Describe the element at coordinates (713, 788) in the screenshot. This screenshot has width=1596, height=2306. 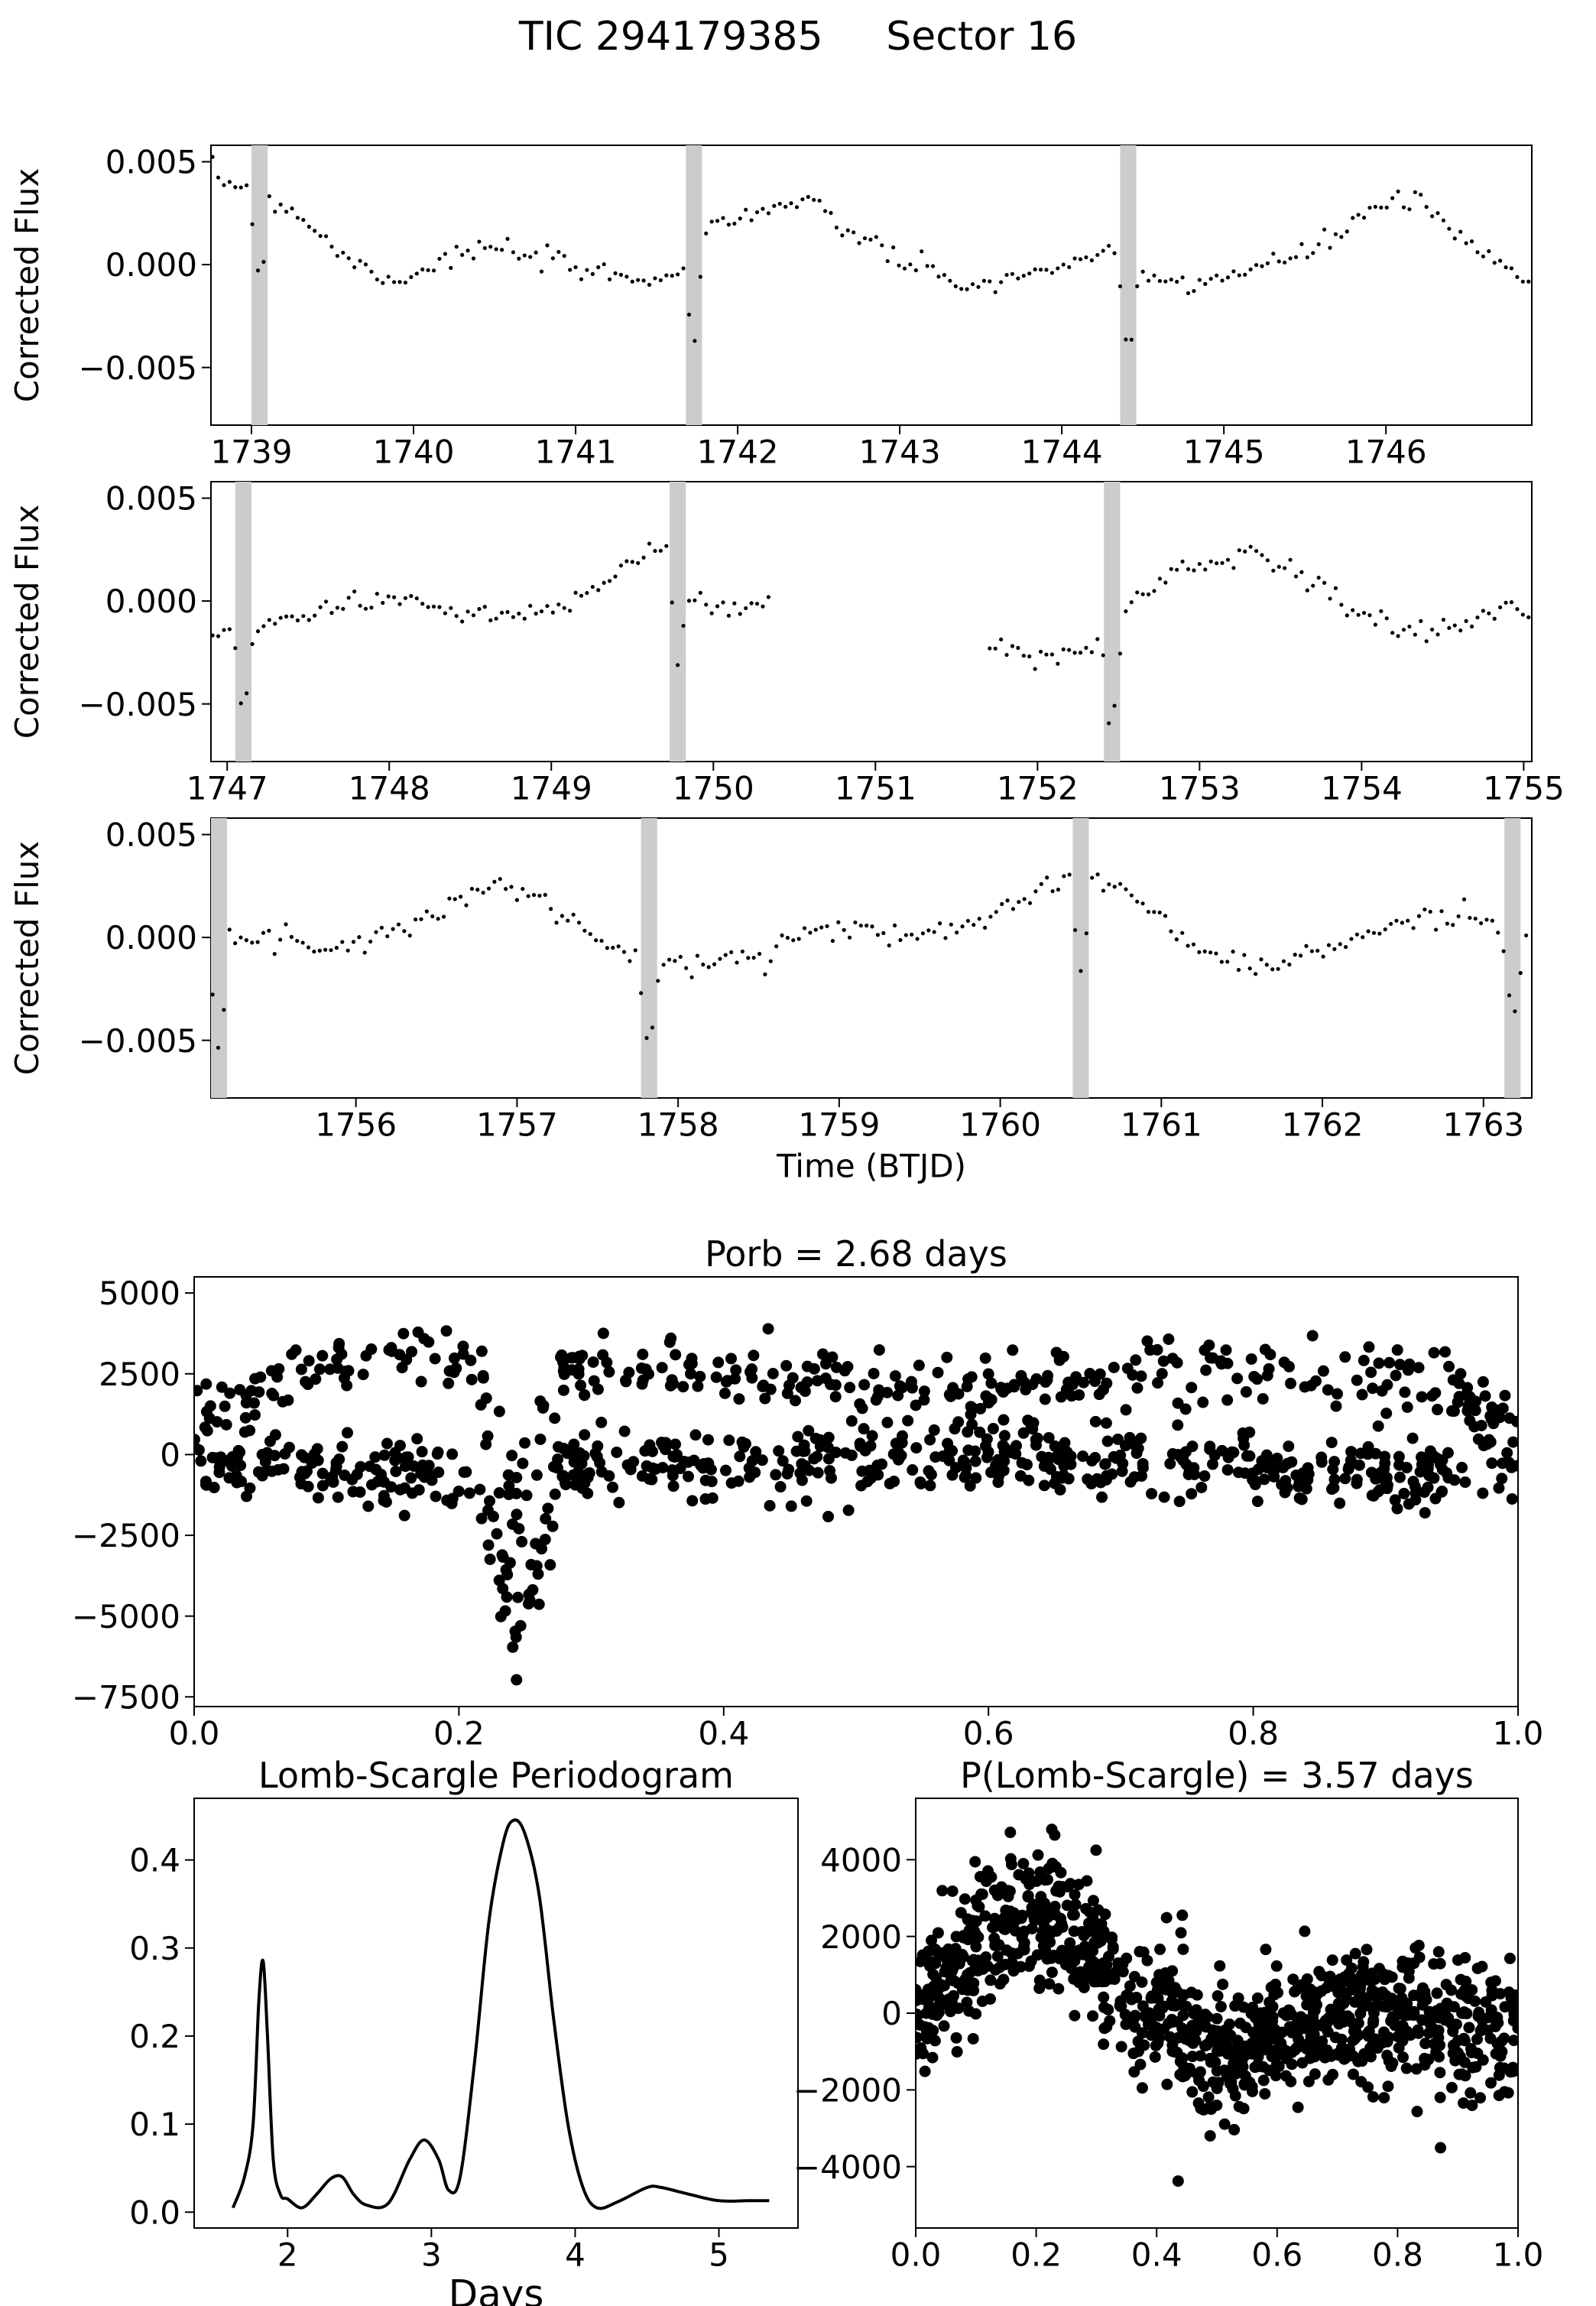
I see `x-tick-label: 1750` at that location.